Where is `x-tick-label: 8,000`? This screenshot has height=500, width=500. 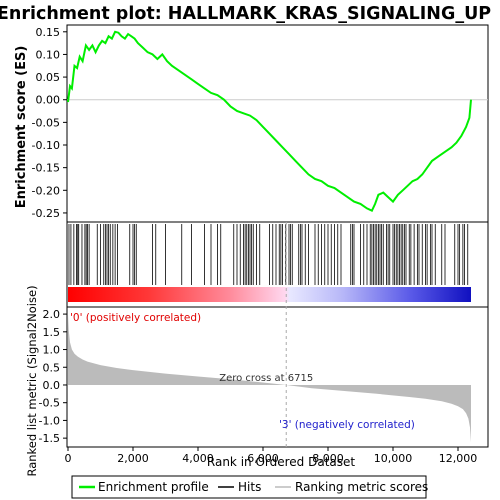 x-tick-label: 8,000 is located at coordinates (328, 458).